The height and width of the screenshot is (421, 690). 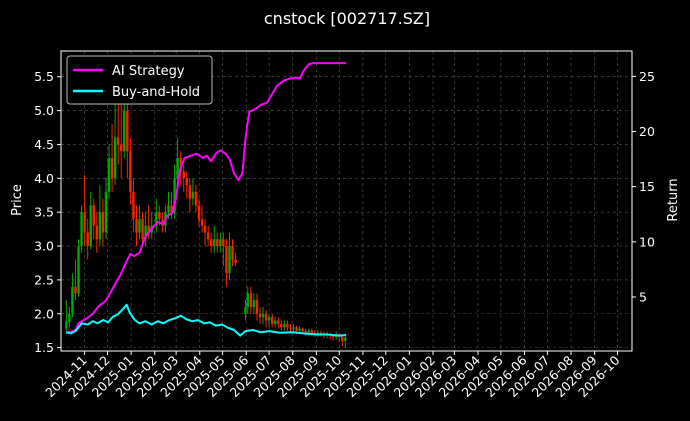 What do you see at coordinates (44, 279) in the screenshot?
I see `y-tick-label: 2.5` at bounding box center [44, 279].